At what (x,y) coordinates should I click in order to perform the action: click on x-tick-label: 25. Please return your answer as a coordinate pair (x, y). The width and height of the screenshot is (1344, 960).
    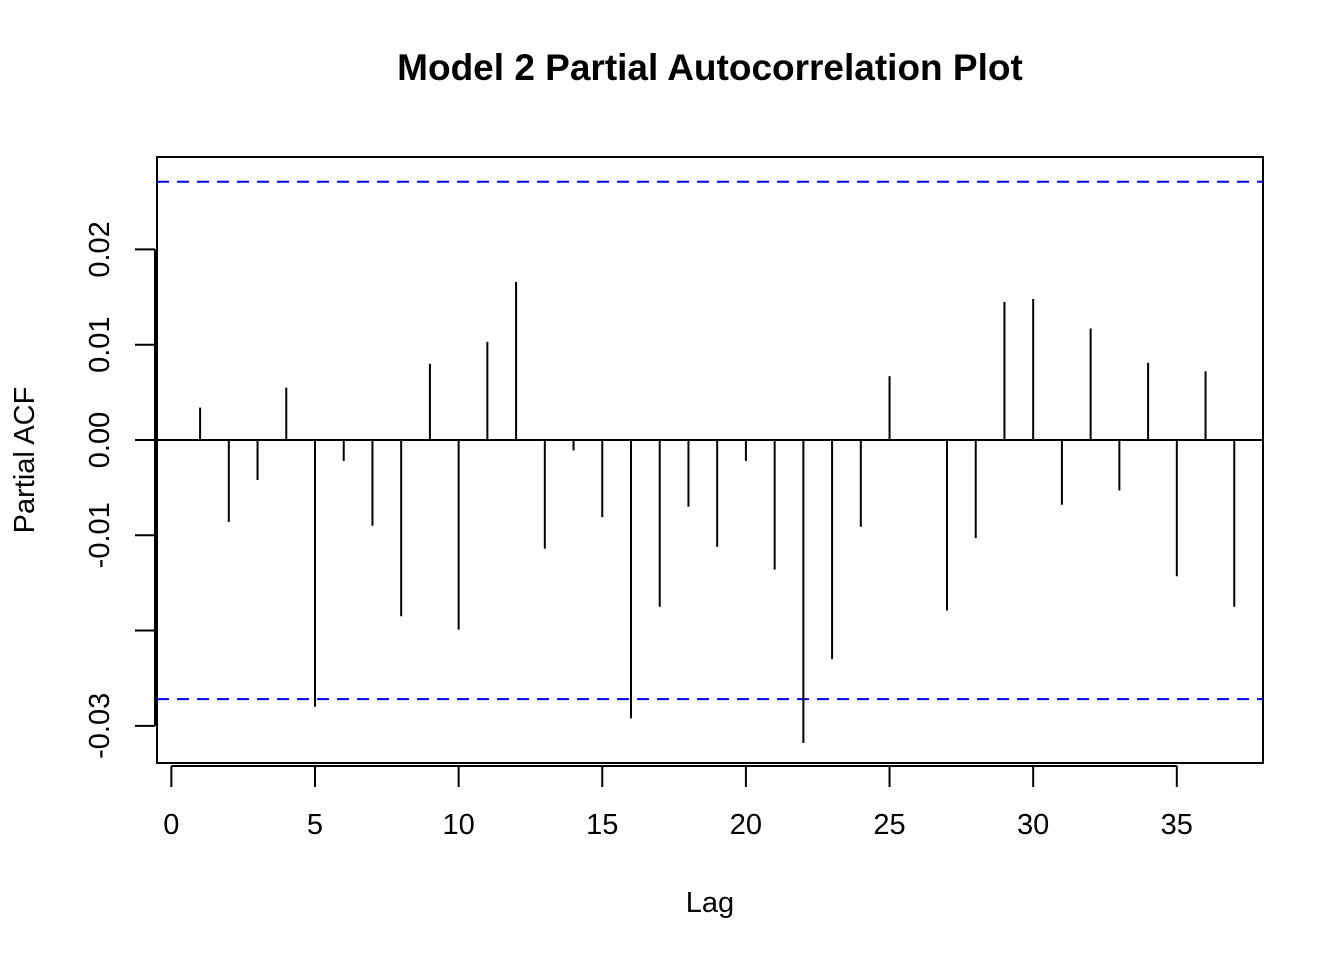
    Looking at the image, I should click on (889, 825).